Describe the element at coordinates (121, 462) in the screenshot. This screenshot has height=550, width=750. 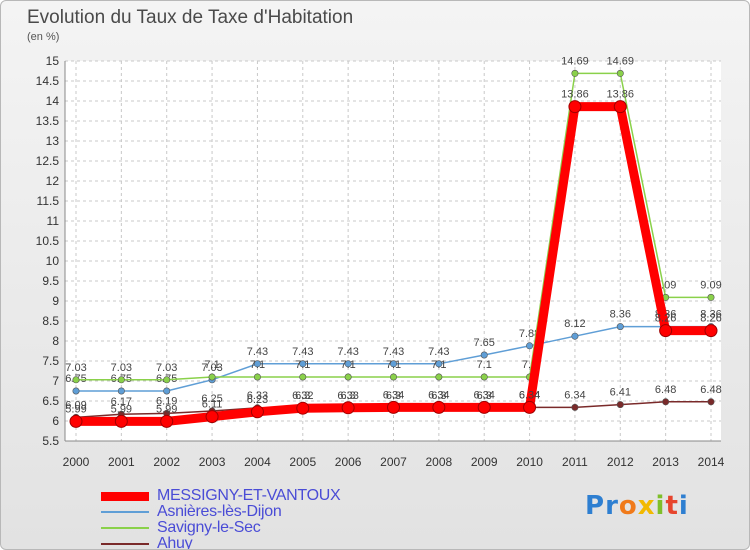
I see `x-tick-label: 2001` at that location.